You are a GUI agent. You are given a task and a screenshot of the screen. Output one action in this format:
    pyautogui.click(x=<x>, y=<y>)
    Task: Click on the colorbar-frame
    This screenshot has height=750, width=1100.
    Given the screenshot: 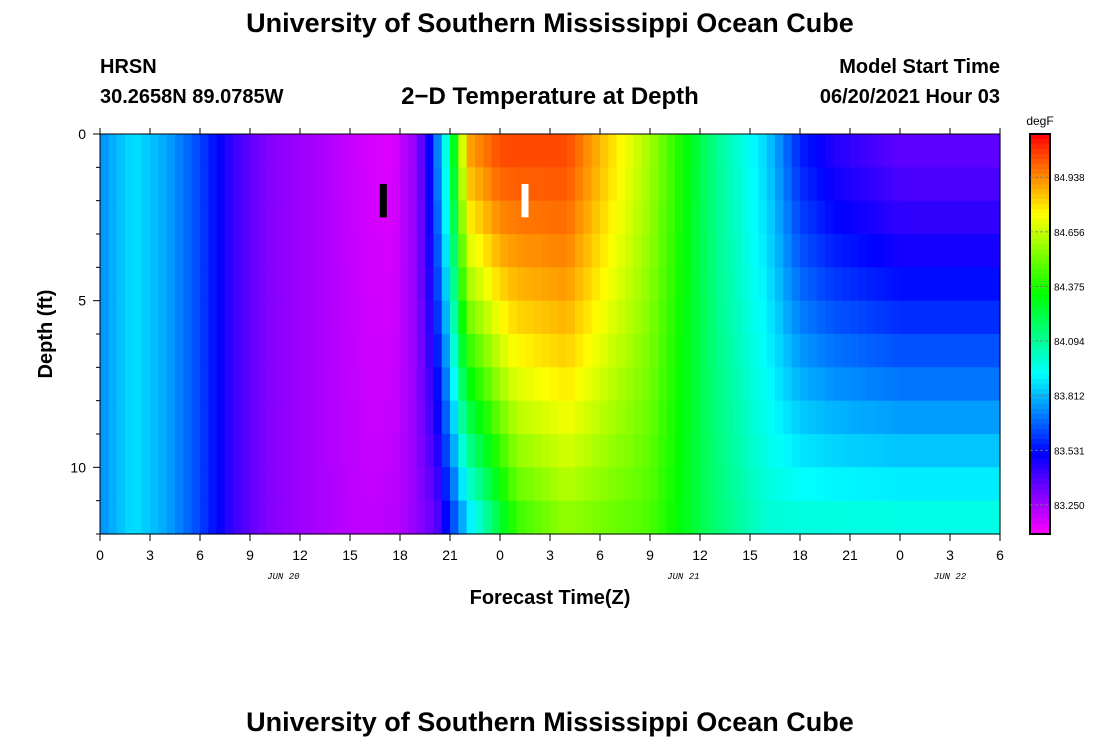 What is the action you would take?
    pyautogui.click(x=1040, y=334)
    